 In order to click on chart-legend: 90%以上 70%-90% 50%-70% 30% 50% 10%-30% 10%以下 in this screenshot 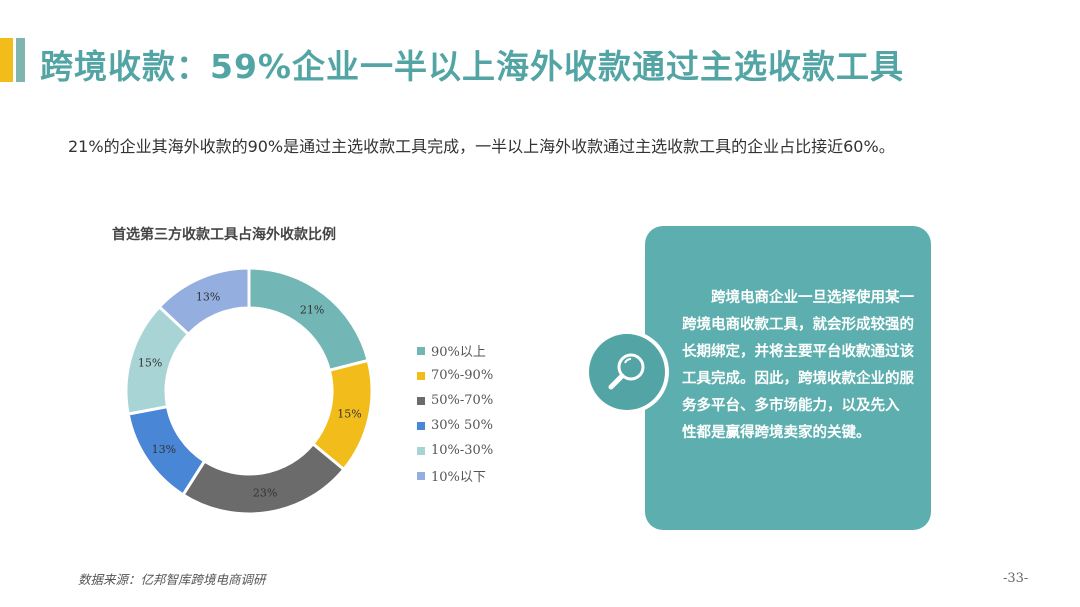, I will do `click(455, 413)`.